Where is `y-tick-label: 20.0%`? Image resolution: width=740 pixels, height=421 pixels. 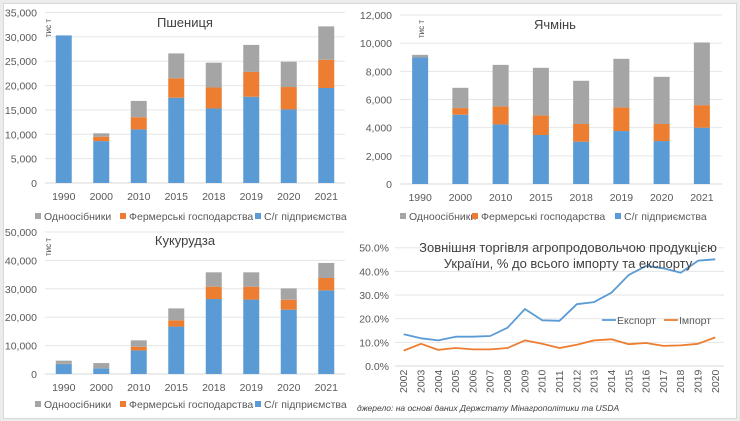
y-tick-label: 20.0% is located at coordinates (374, 320).